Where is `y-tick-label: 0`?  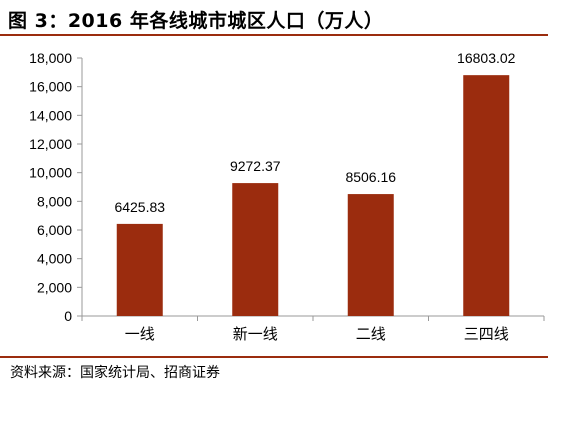
y-tick-label: 0 is located at coordinates (68, 316).